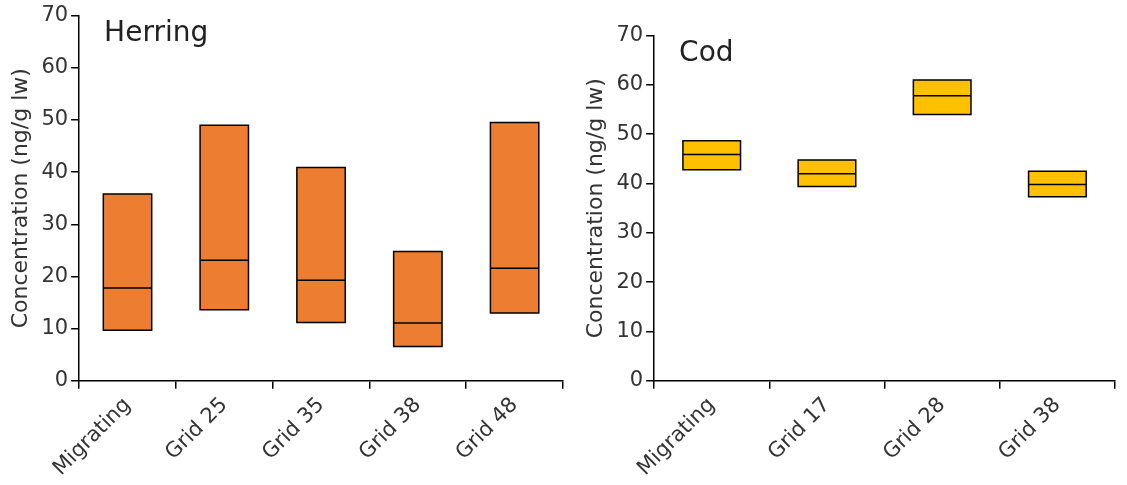 Image resolution: width=1127 pixels, height=485 pixels. Describe the element at coordinates (706, 51) in the screenshot. I see `chart-title: Cod` at that location.